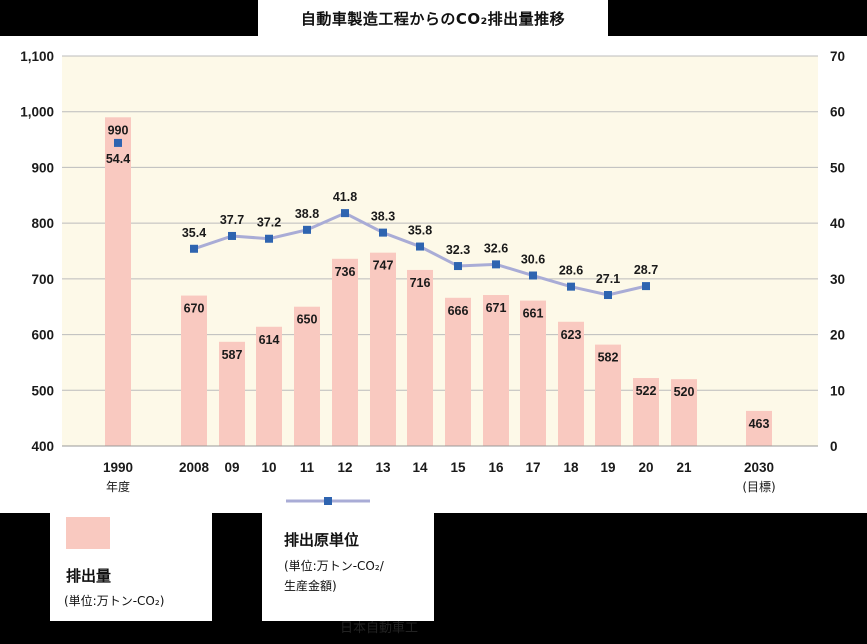 Image resolution: width=867 pixels, height=644 pixels. Describe the element at coordinates (334, 566) in the screenshot. I see `legend-line-unit-1: (単位:万トン-CO₂/` at that location.